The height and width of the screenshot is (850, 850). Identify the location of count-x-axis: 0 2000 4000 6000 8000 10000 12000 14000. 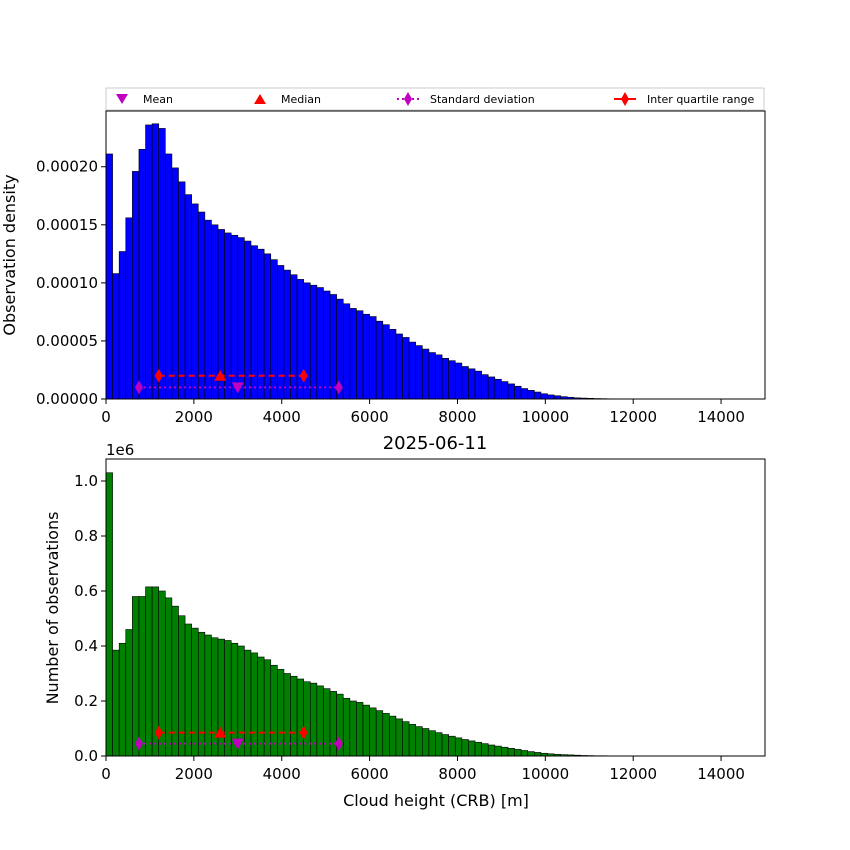
(423, 769).